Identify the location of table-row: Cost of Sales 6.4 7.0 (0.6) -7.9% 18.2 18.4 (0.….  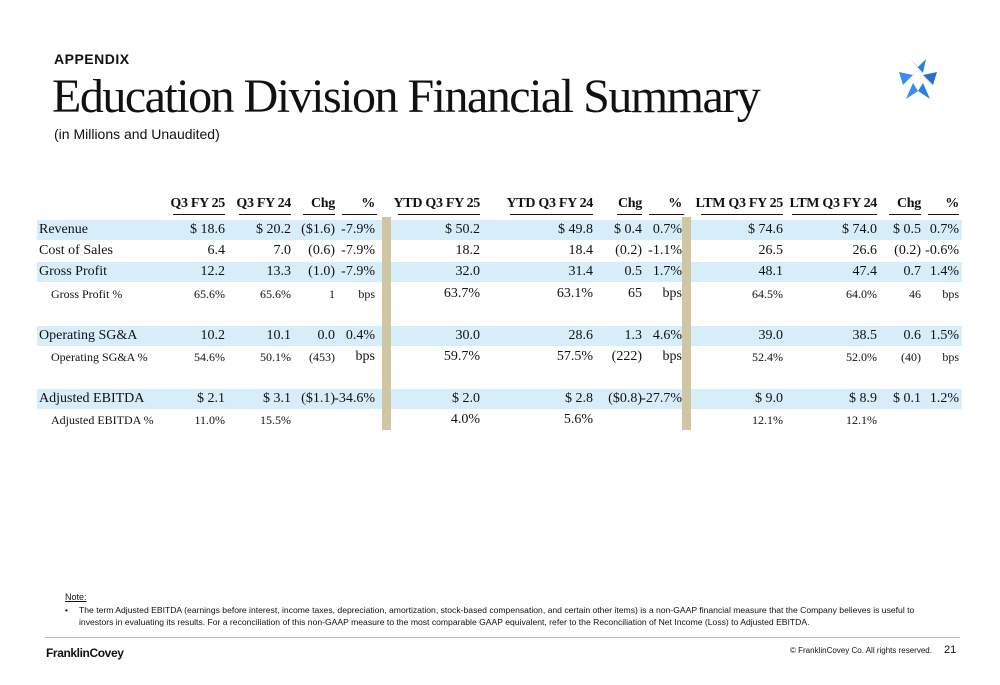
(499, 251).